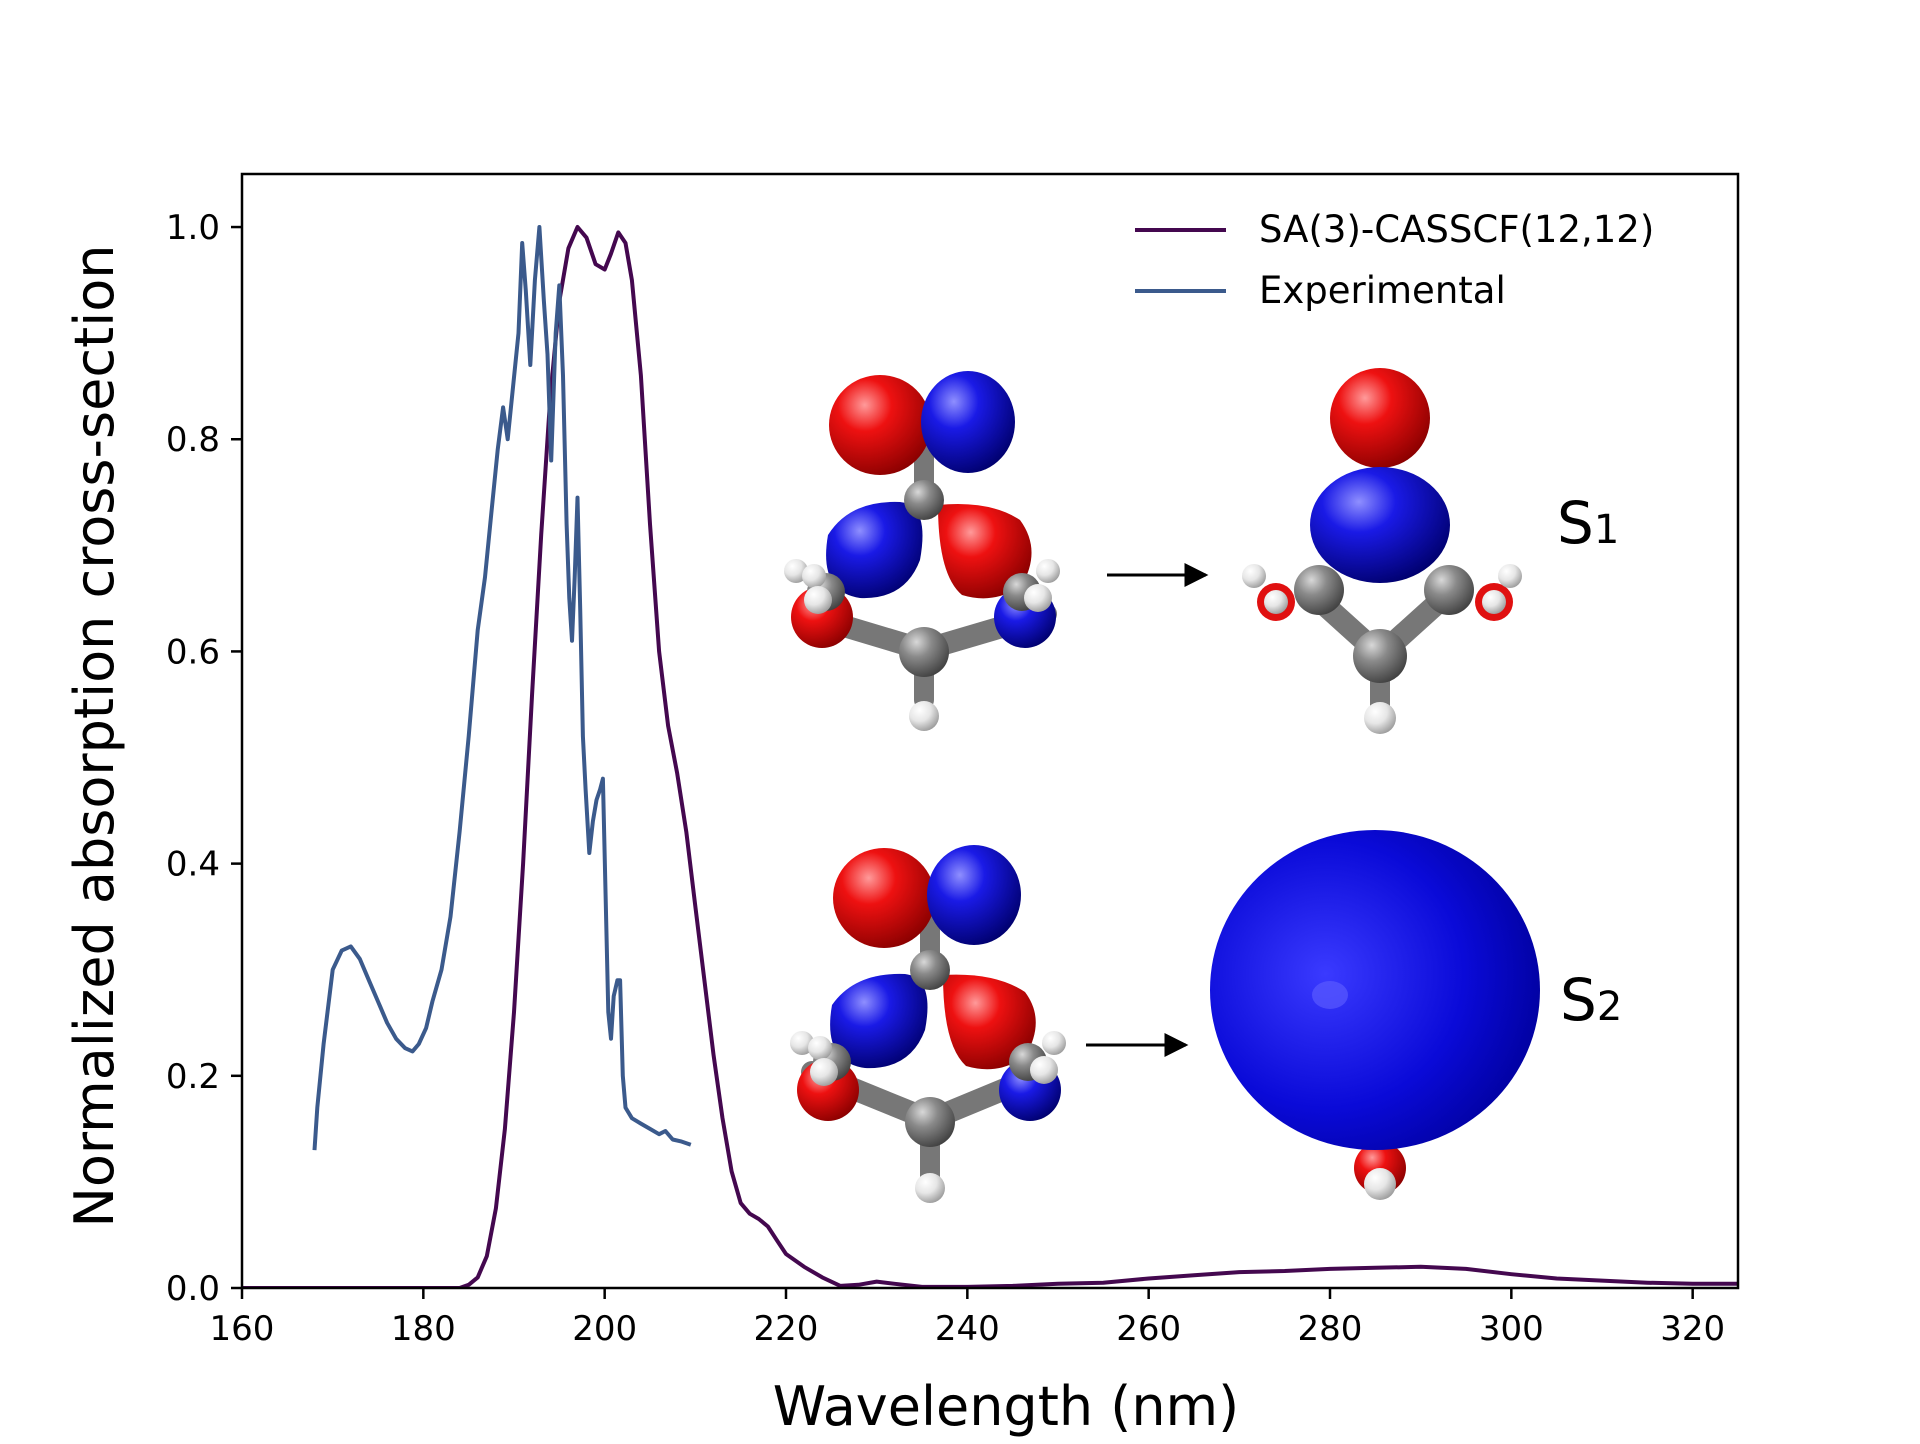 Image resolution: width=1920 pixels, height=1444 pixels. Describe the element at coordinates (967, 1329) in the screenshot. I see `x-tick-label: 240` at that location.